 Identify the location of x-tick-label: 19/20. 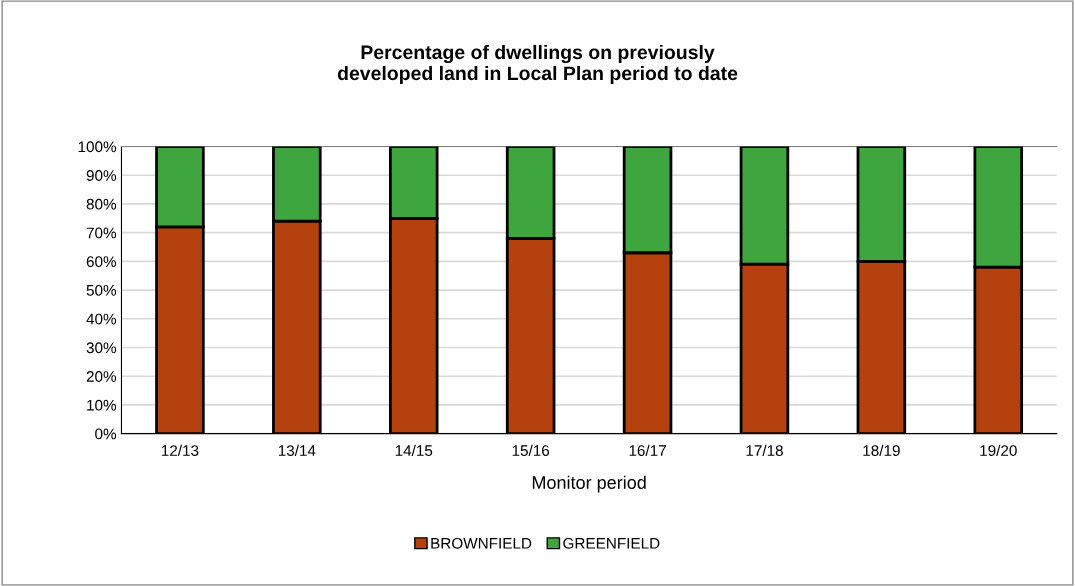
(998, 450).